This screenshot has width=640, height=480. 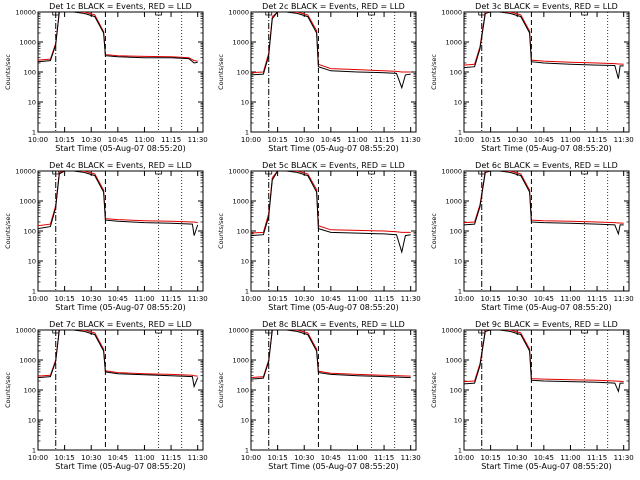 What do you see at coordinates (120, 6) in the screenshot?
I see `chart-title: Det 1c BLACK = Events, RED = LLD` at bounding box center [120, 6].